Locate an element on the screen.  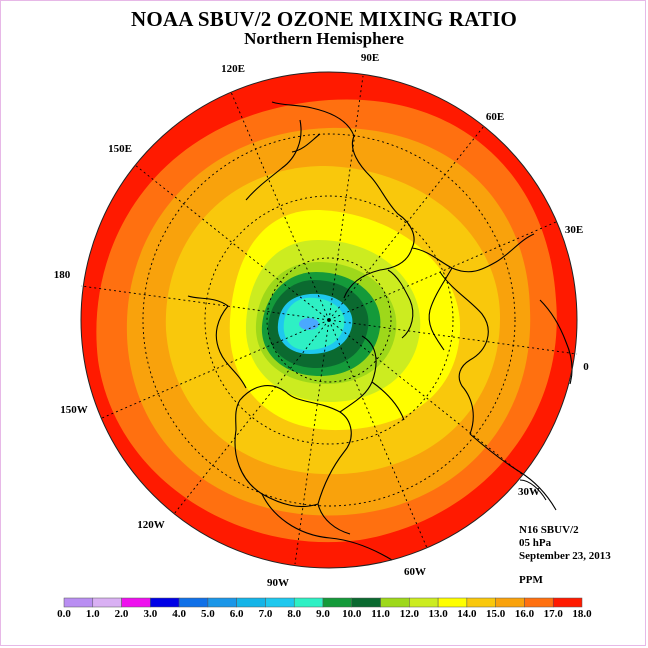
colorbar-tick-label: 8.0 is located at coordinates (294, 614).